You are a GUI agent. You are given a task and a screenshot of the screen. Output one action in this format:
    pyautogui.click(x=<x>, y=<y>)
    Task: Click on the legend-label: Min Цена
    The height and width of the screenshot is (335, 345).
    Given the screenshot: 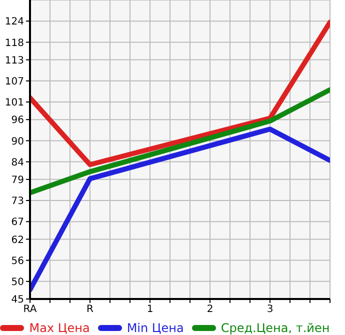 What is the action you would take?
    pyautogui.click(x=155, y=328)
    